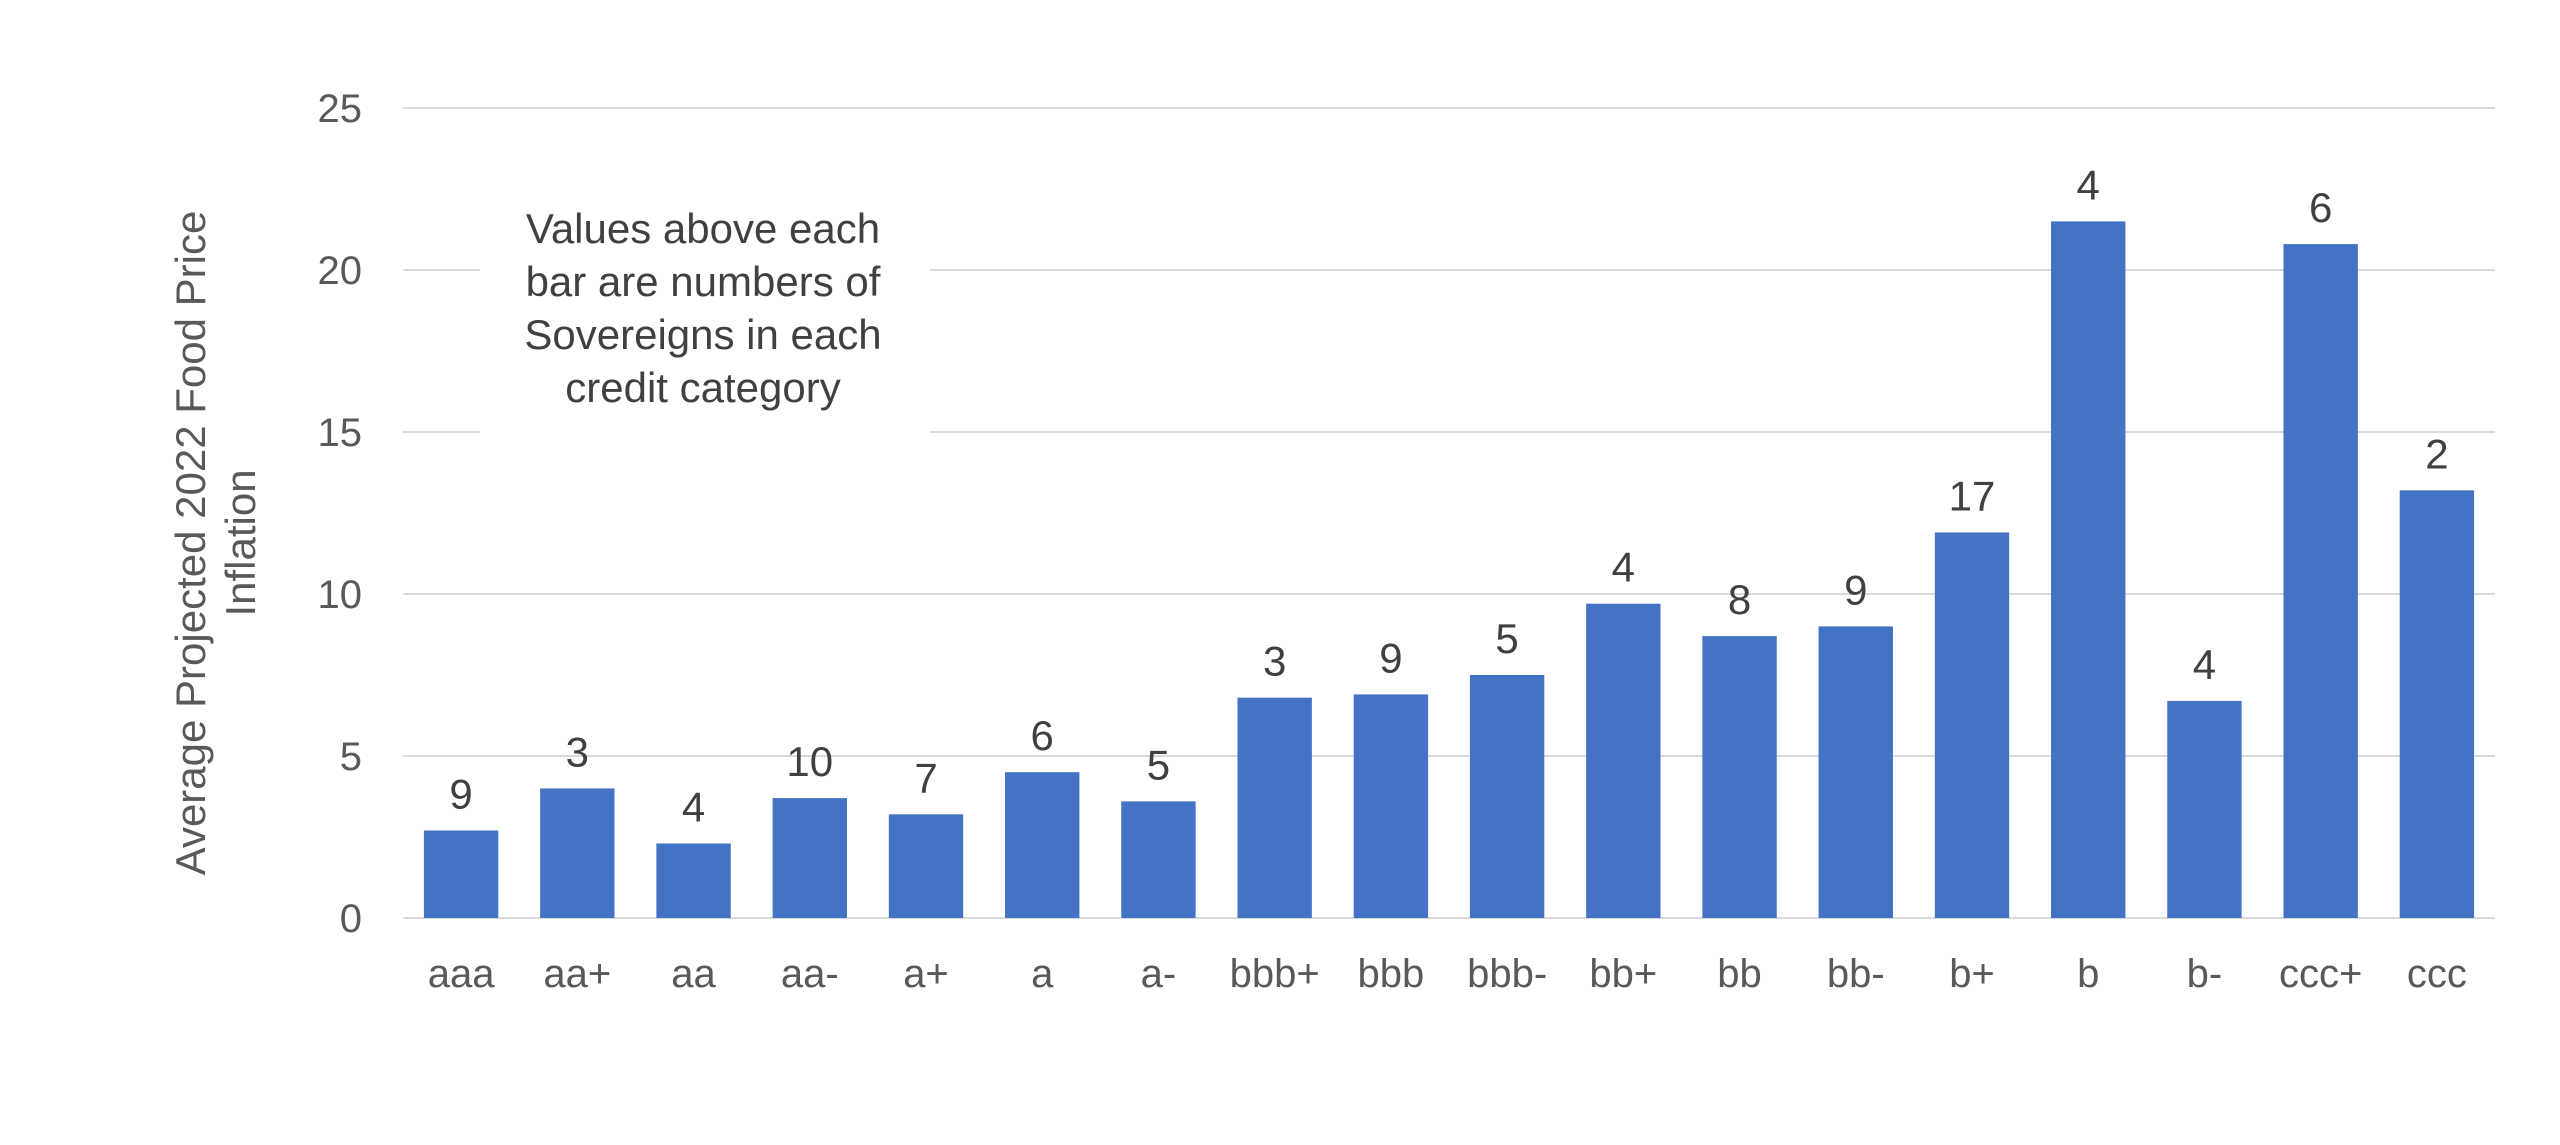  I want to click on x-tick-label: aa-, so click(810, 974).